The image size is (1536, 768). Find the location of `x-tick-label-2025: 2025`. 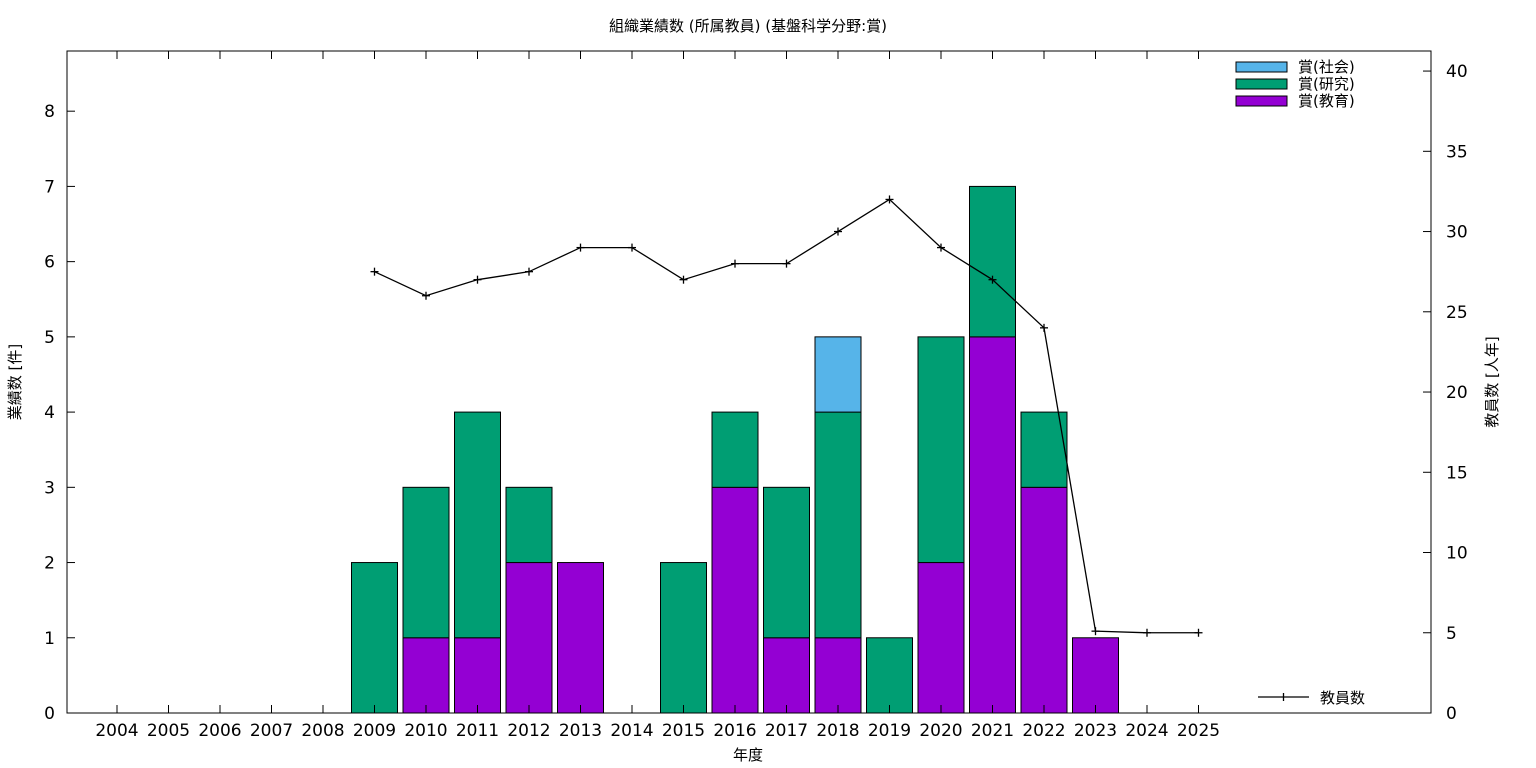

x-tick-label-2025: 2025 is located at coordinates (1198, 731).